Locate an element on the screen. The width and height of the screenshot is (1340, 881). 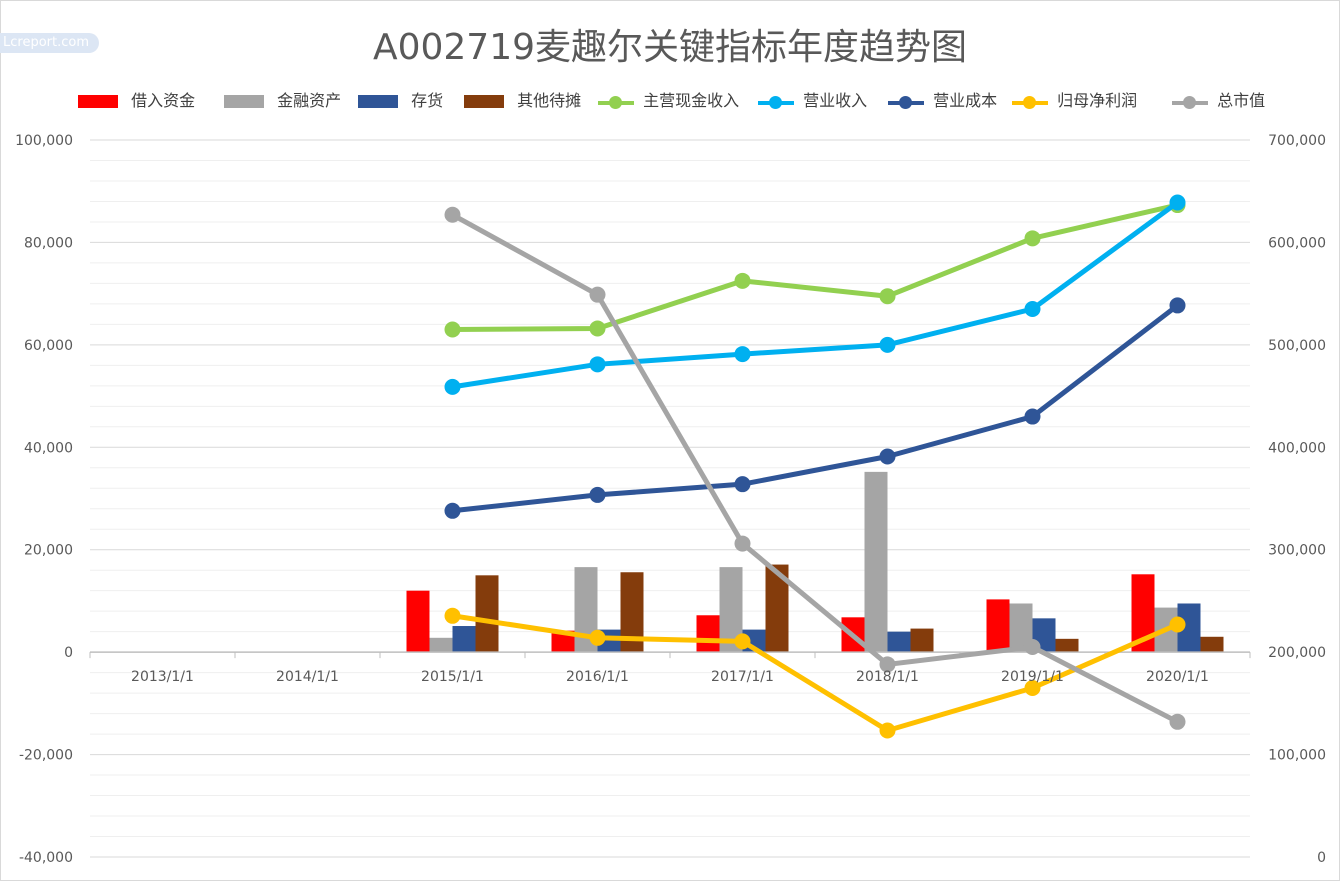
y-left-tick-label: 60,000 is located at coordinates (48, 346).